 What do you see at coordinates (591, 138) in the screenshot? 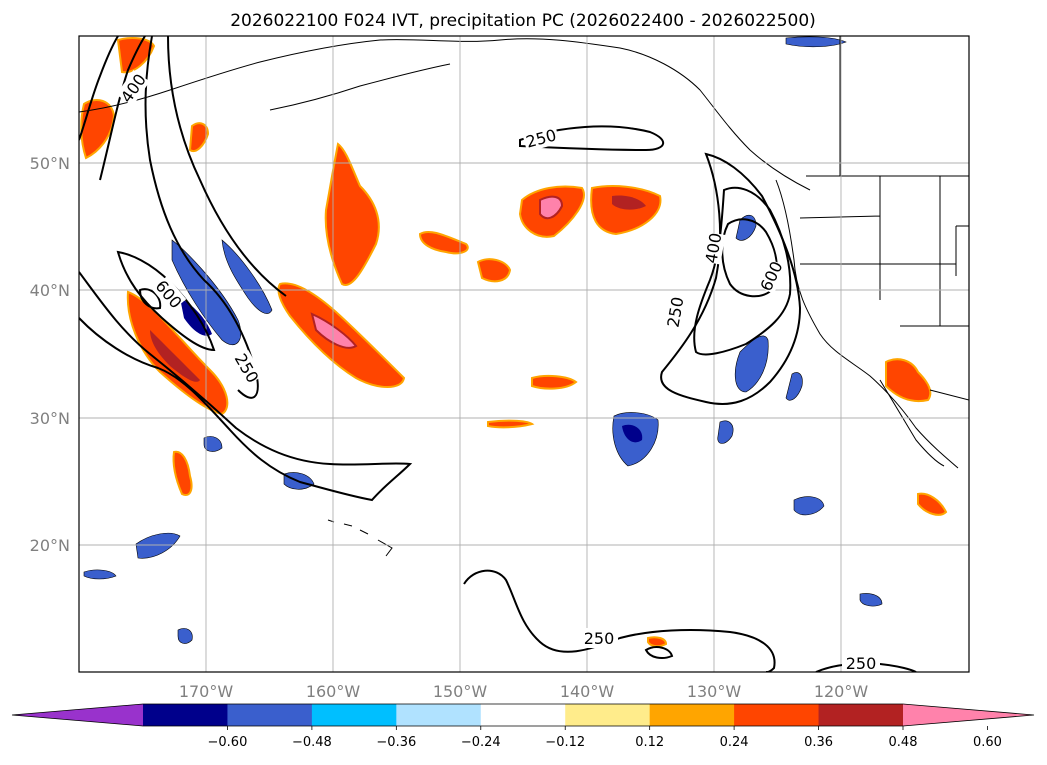
I see `ivt-contour-250-north` at bounding box center [591, 138].